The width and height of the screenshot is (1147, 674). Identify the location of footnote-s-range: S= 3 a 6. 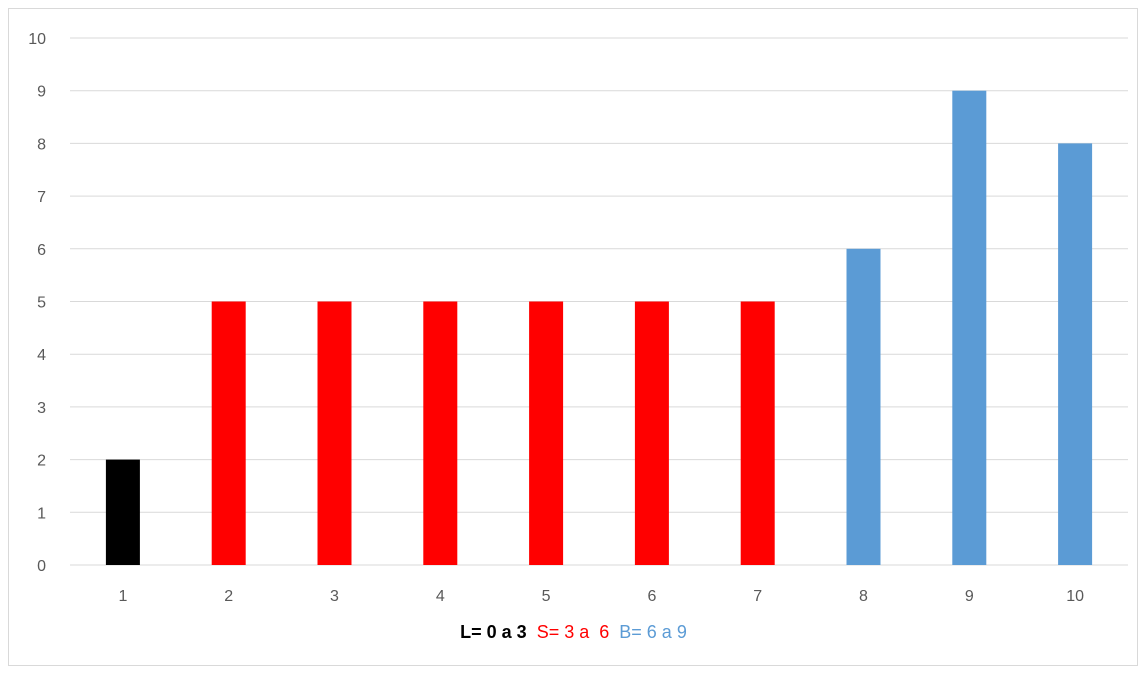
(573, 632).